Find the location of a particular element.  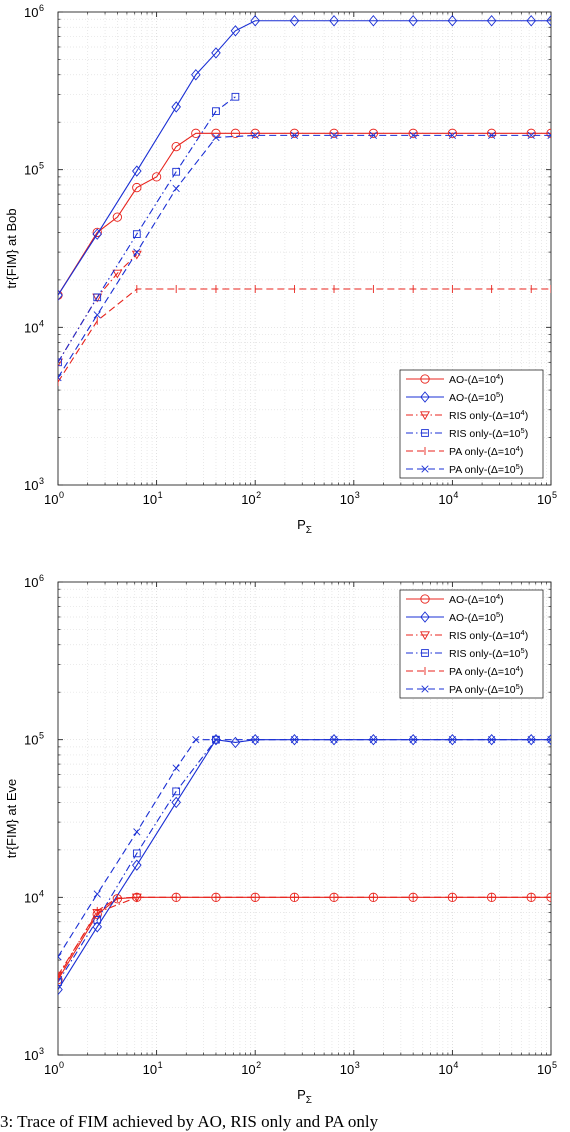

legend-entry: PA only-(Δ=104) is located at coordinates (464, 671).